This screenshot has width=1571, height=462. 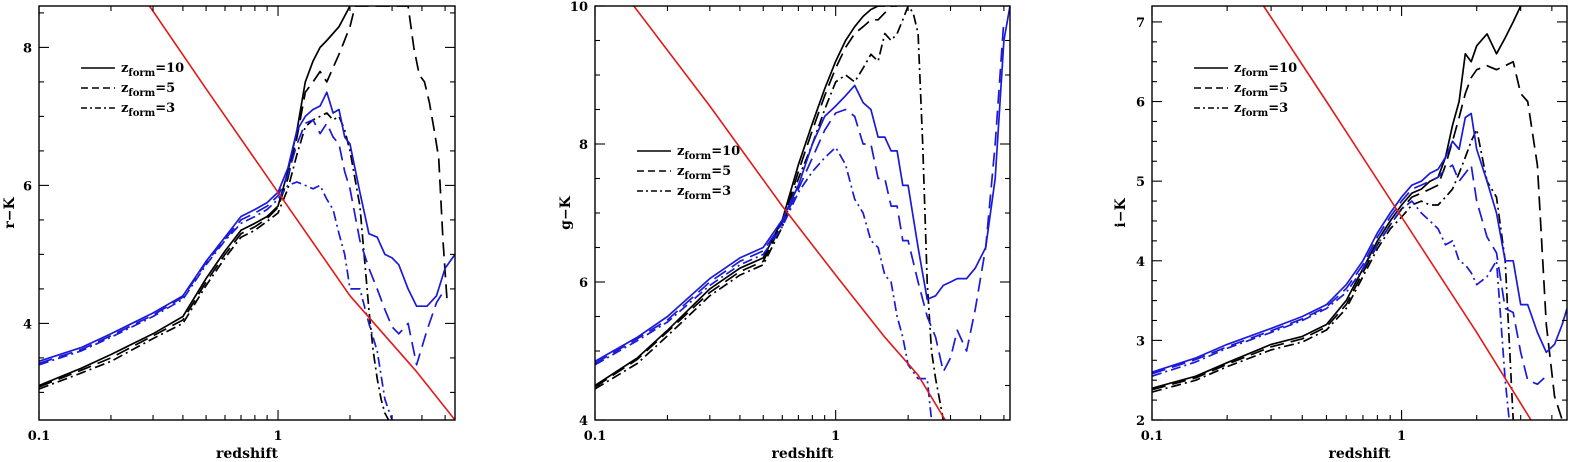 I want to click on y-tick-label: 10, so click(x=579, y=7).